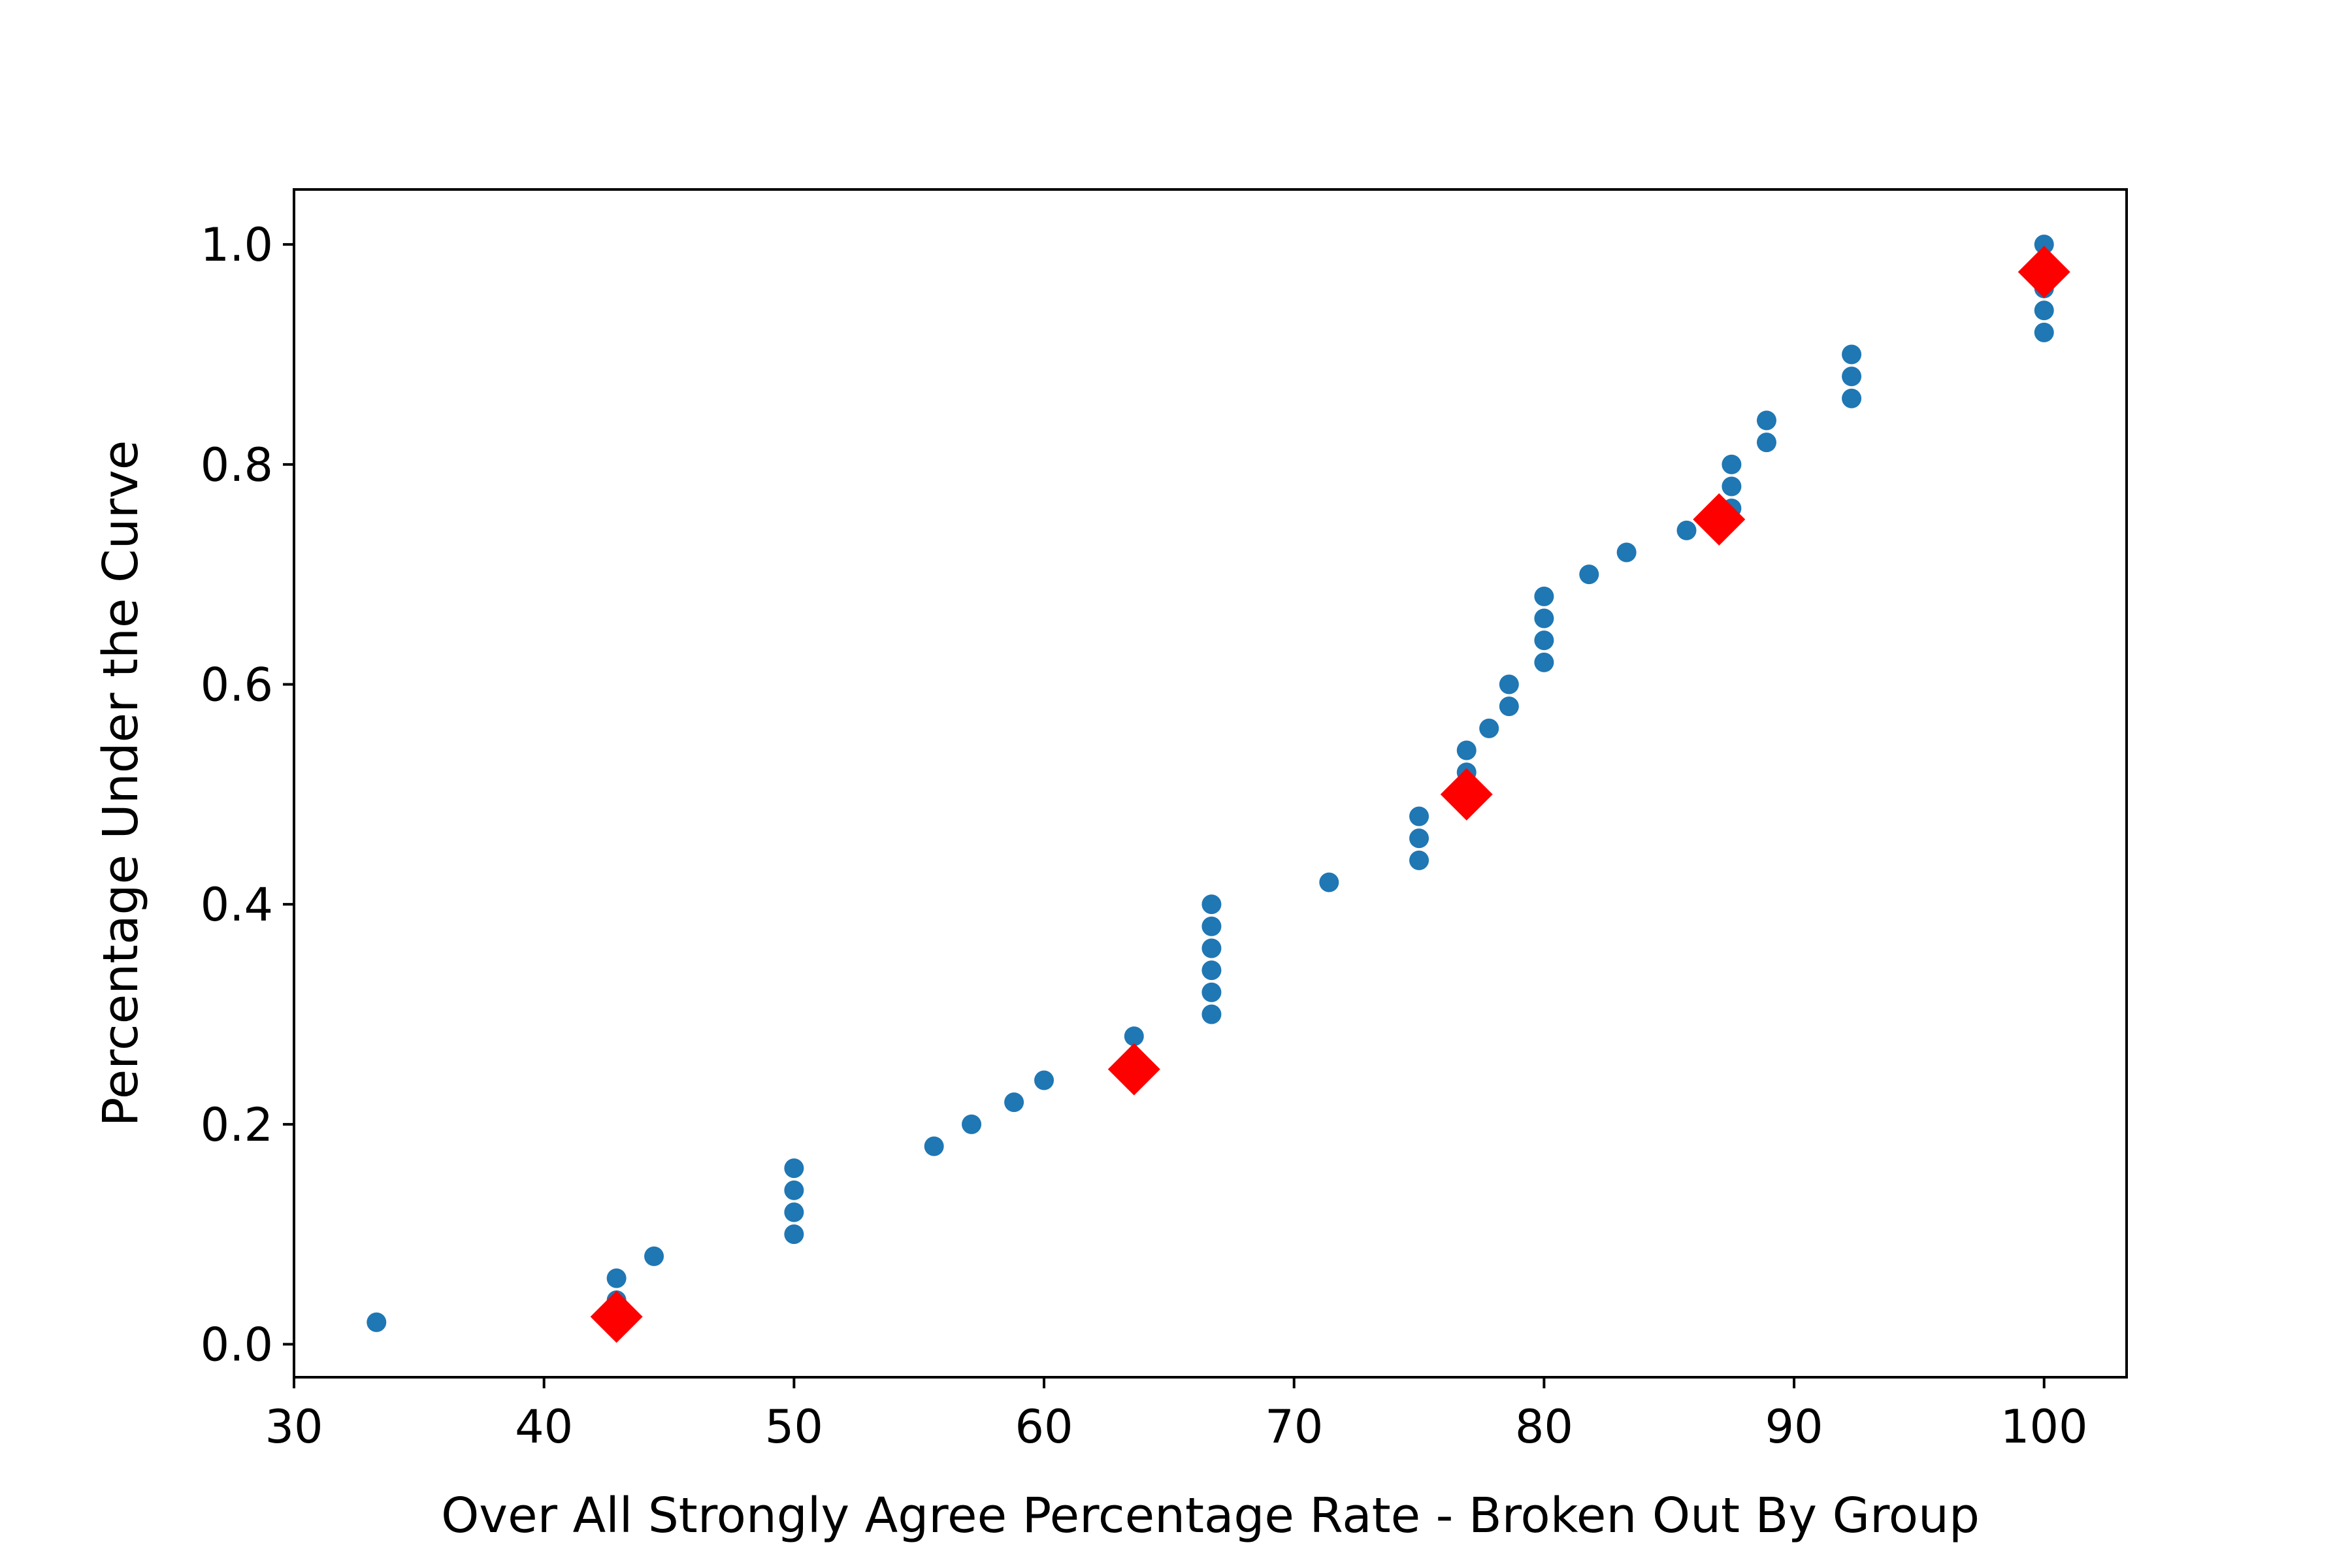 Image resolution: width=2352 pixels, height=1568 pixels. What do you see at coordinates (237, 685) in the screenshot?
I see `y-tick-label: 0.6` at bounding box center [237, 685].